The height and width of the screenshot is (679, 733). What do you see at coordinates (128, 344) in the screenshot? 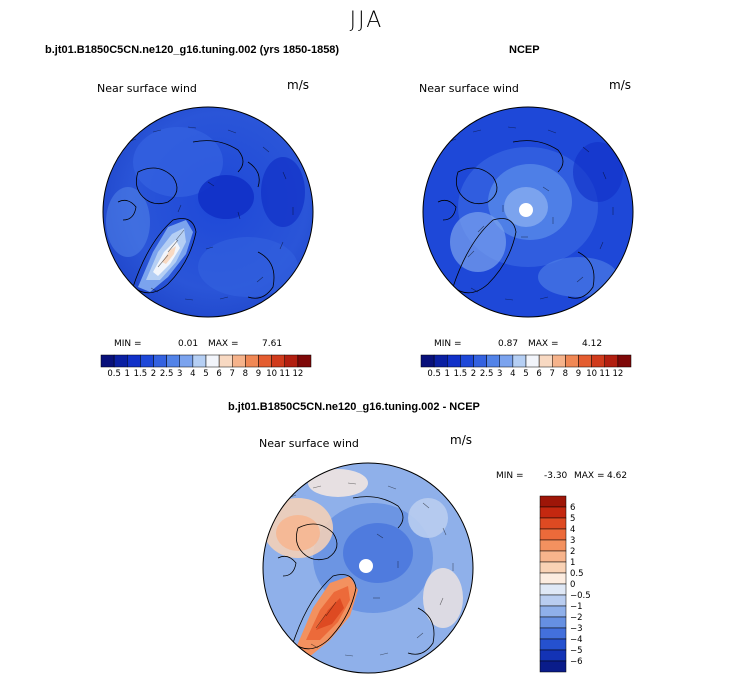
I see `panel-model-min-label: MIN =` at bounding box center [128, 344].